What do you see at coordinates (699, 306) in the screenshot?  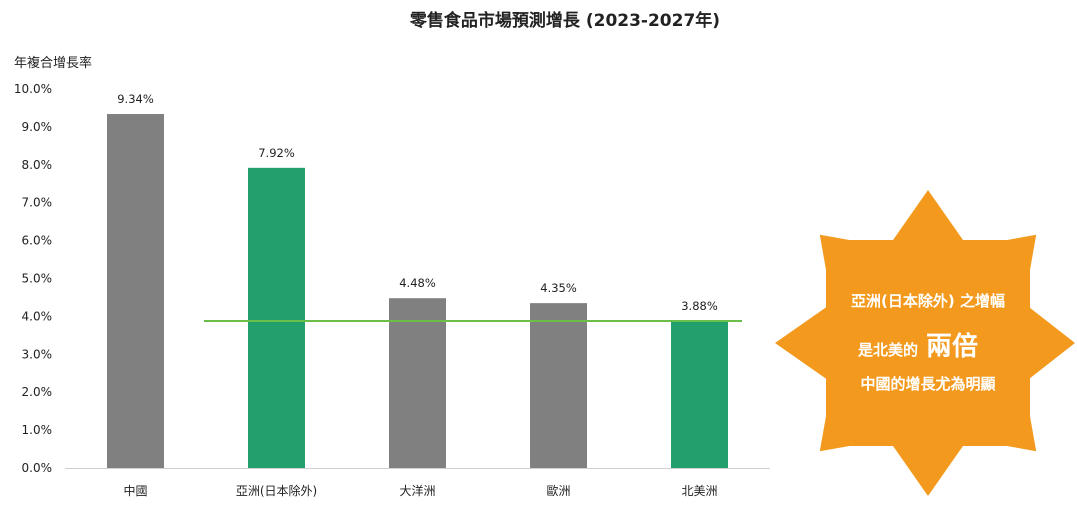 I see `data-label: 3.88%` at bounding box center [699, 306].